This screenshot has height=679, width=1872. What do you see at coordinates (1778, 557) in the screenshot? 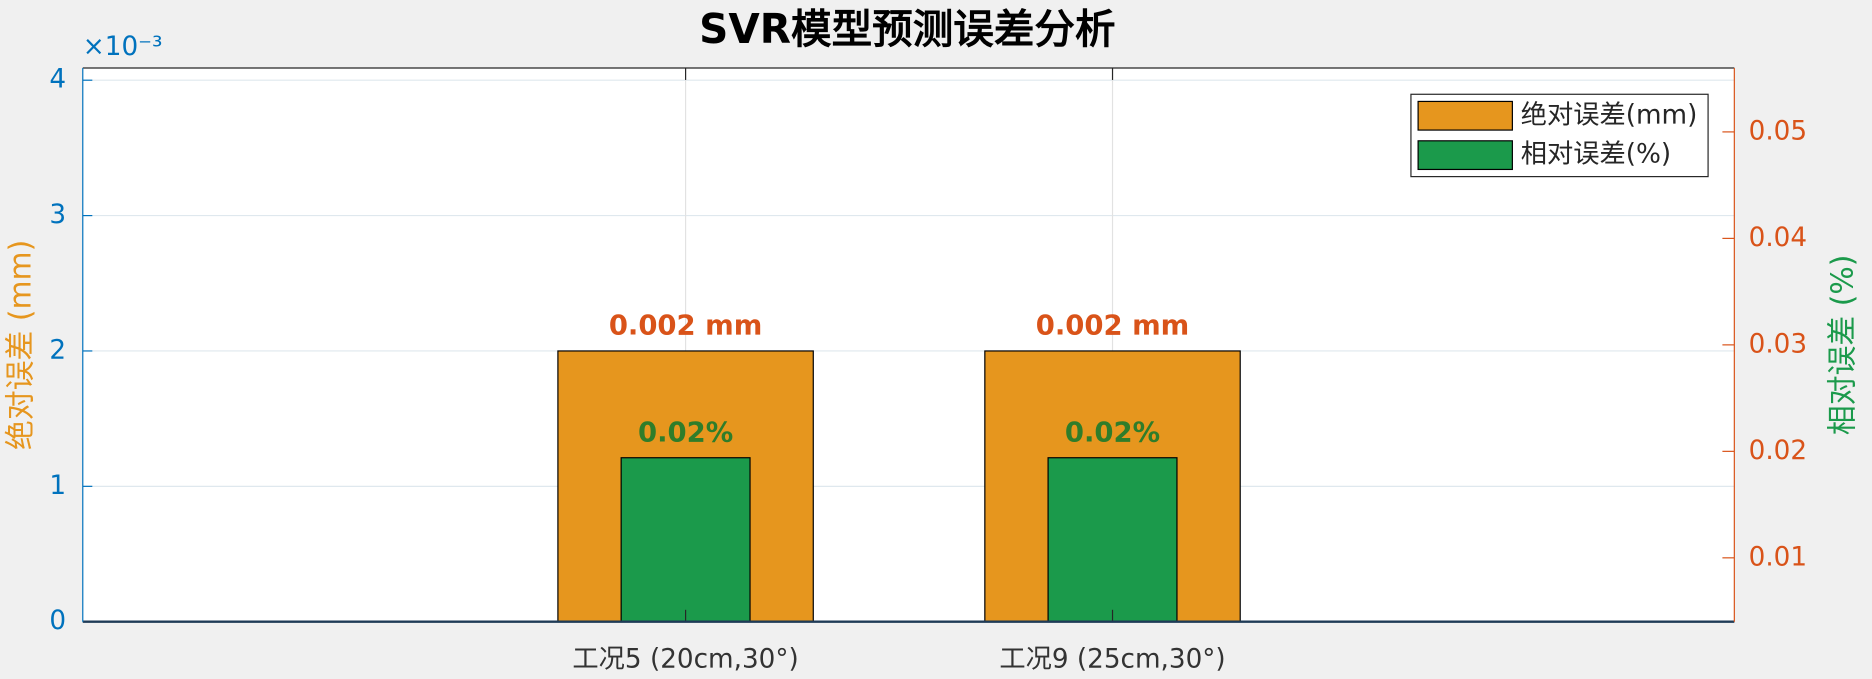
I see `y2-tick-label: 0.01` at bounding box center [1778, 557].